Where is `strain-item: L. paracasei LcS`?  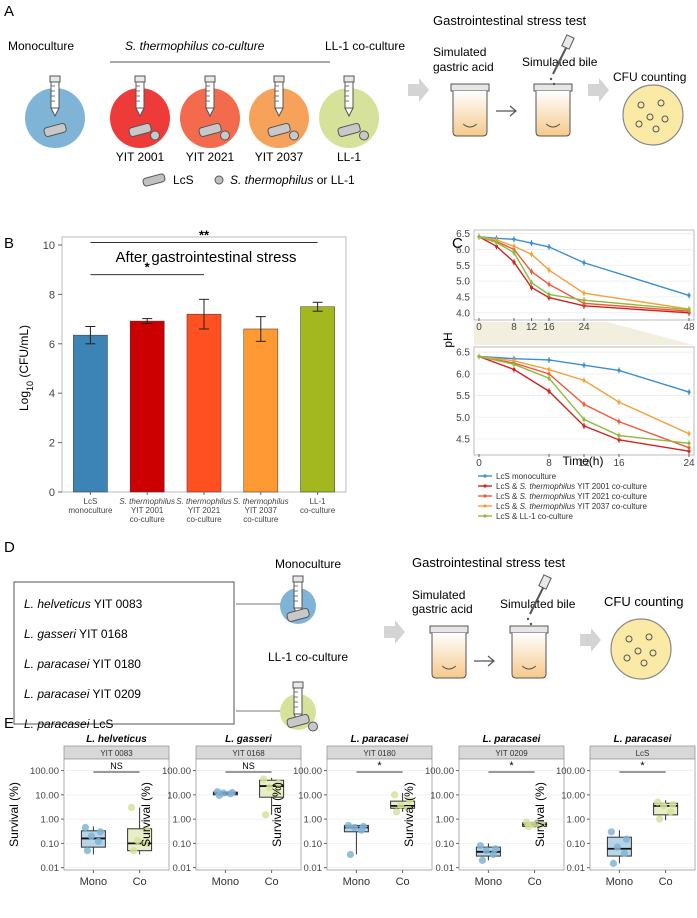
strain-item: L. paracasei LcS is located at coordinates (68, 724).